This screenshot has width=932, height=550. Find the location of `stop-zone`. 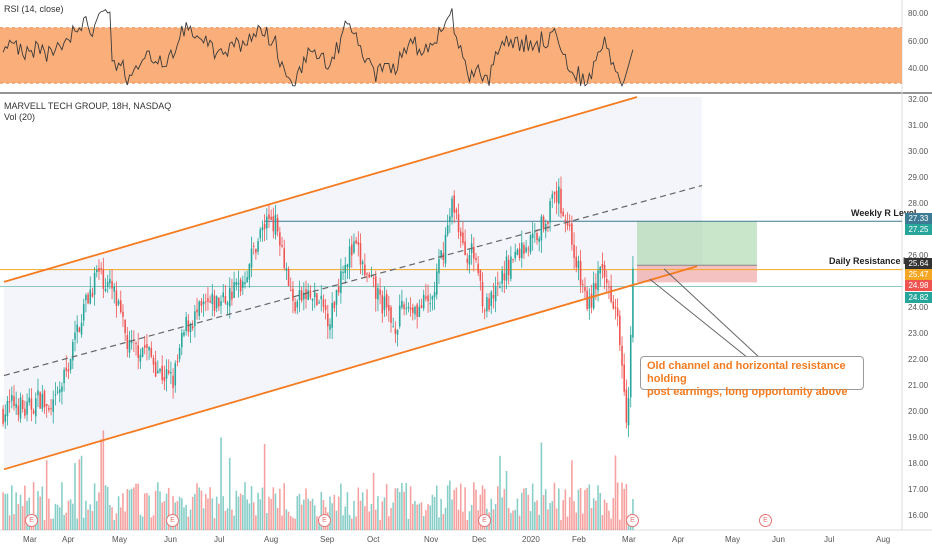

stop-zone is located at coordinates (697, 274).